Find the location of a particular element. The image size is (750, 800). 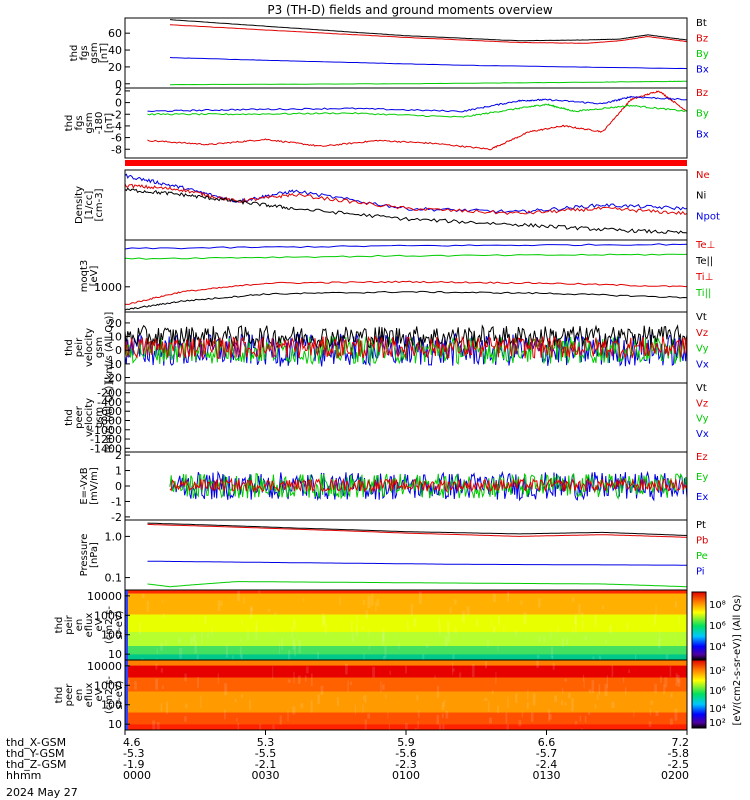

ylabel-line: [1/cc] is located at coordinates (89, 205).